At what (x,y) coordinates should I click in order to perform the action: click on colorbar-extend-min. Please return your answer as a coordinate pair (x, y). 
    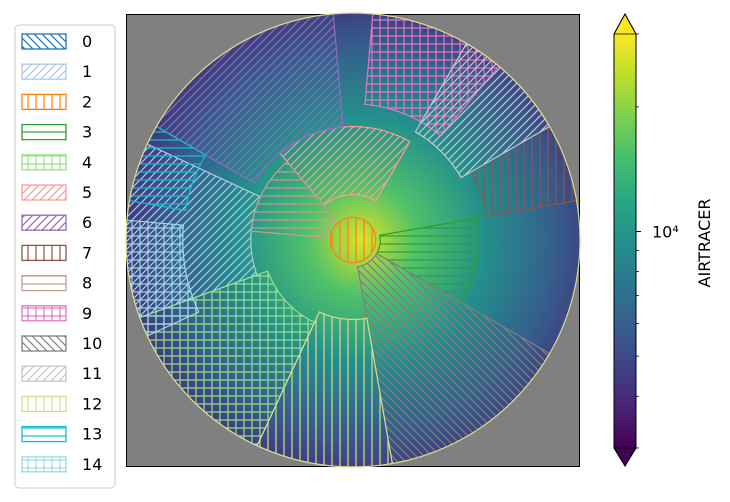
    Looking at the image, I should click on (625, 457).